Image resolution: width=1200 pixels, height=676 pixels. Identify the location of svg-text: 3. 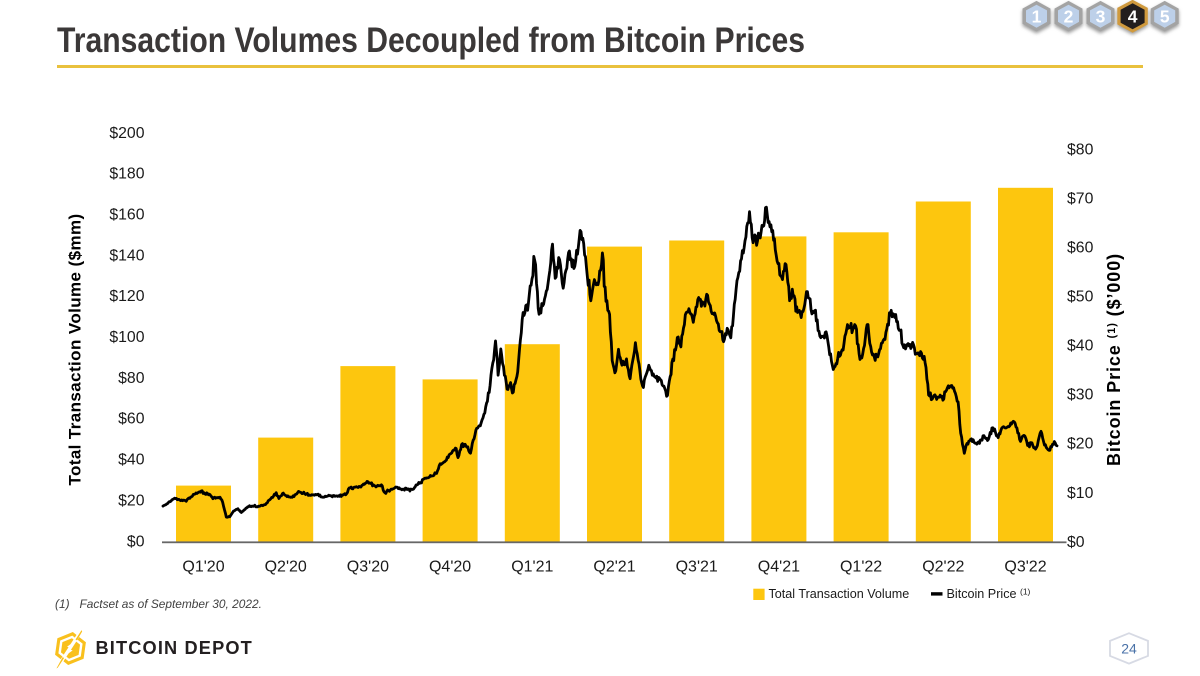
(1101, 16).